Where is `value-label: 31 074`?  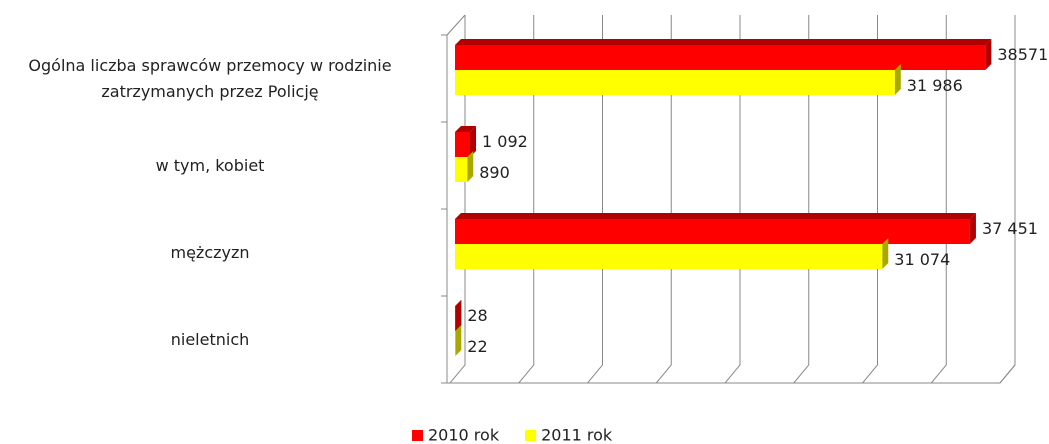
value-label: 31 074 is located at coordinates (922, 259).